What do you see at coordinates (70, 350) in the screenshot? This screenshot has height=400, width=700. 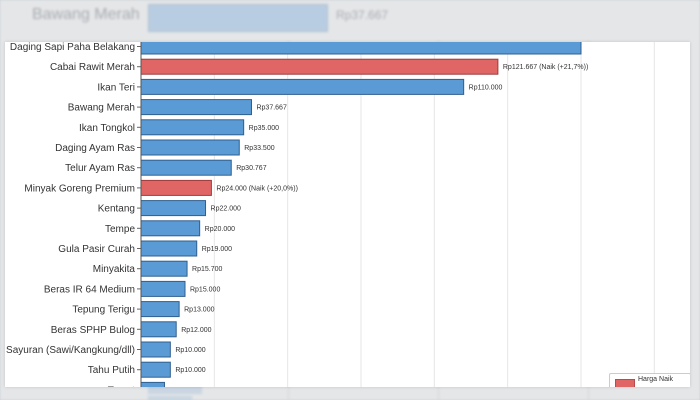 I see `category-label: Sayuran (Sawi/Kangkung/dll)` at bounding box center [70, 350].